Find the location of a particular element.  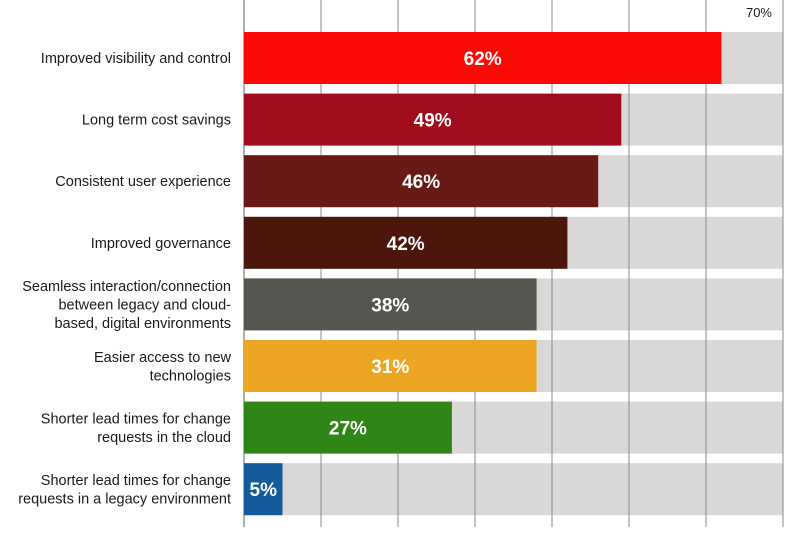

value-label-8: 5% is located at coordinates (264, 490).